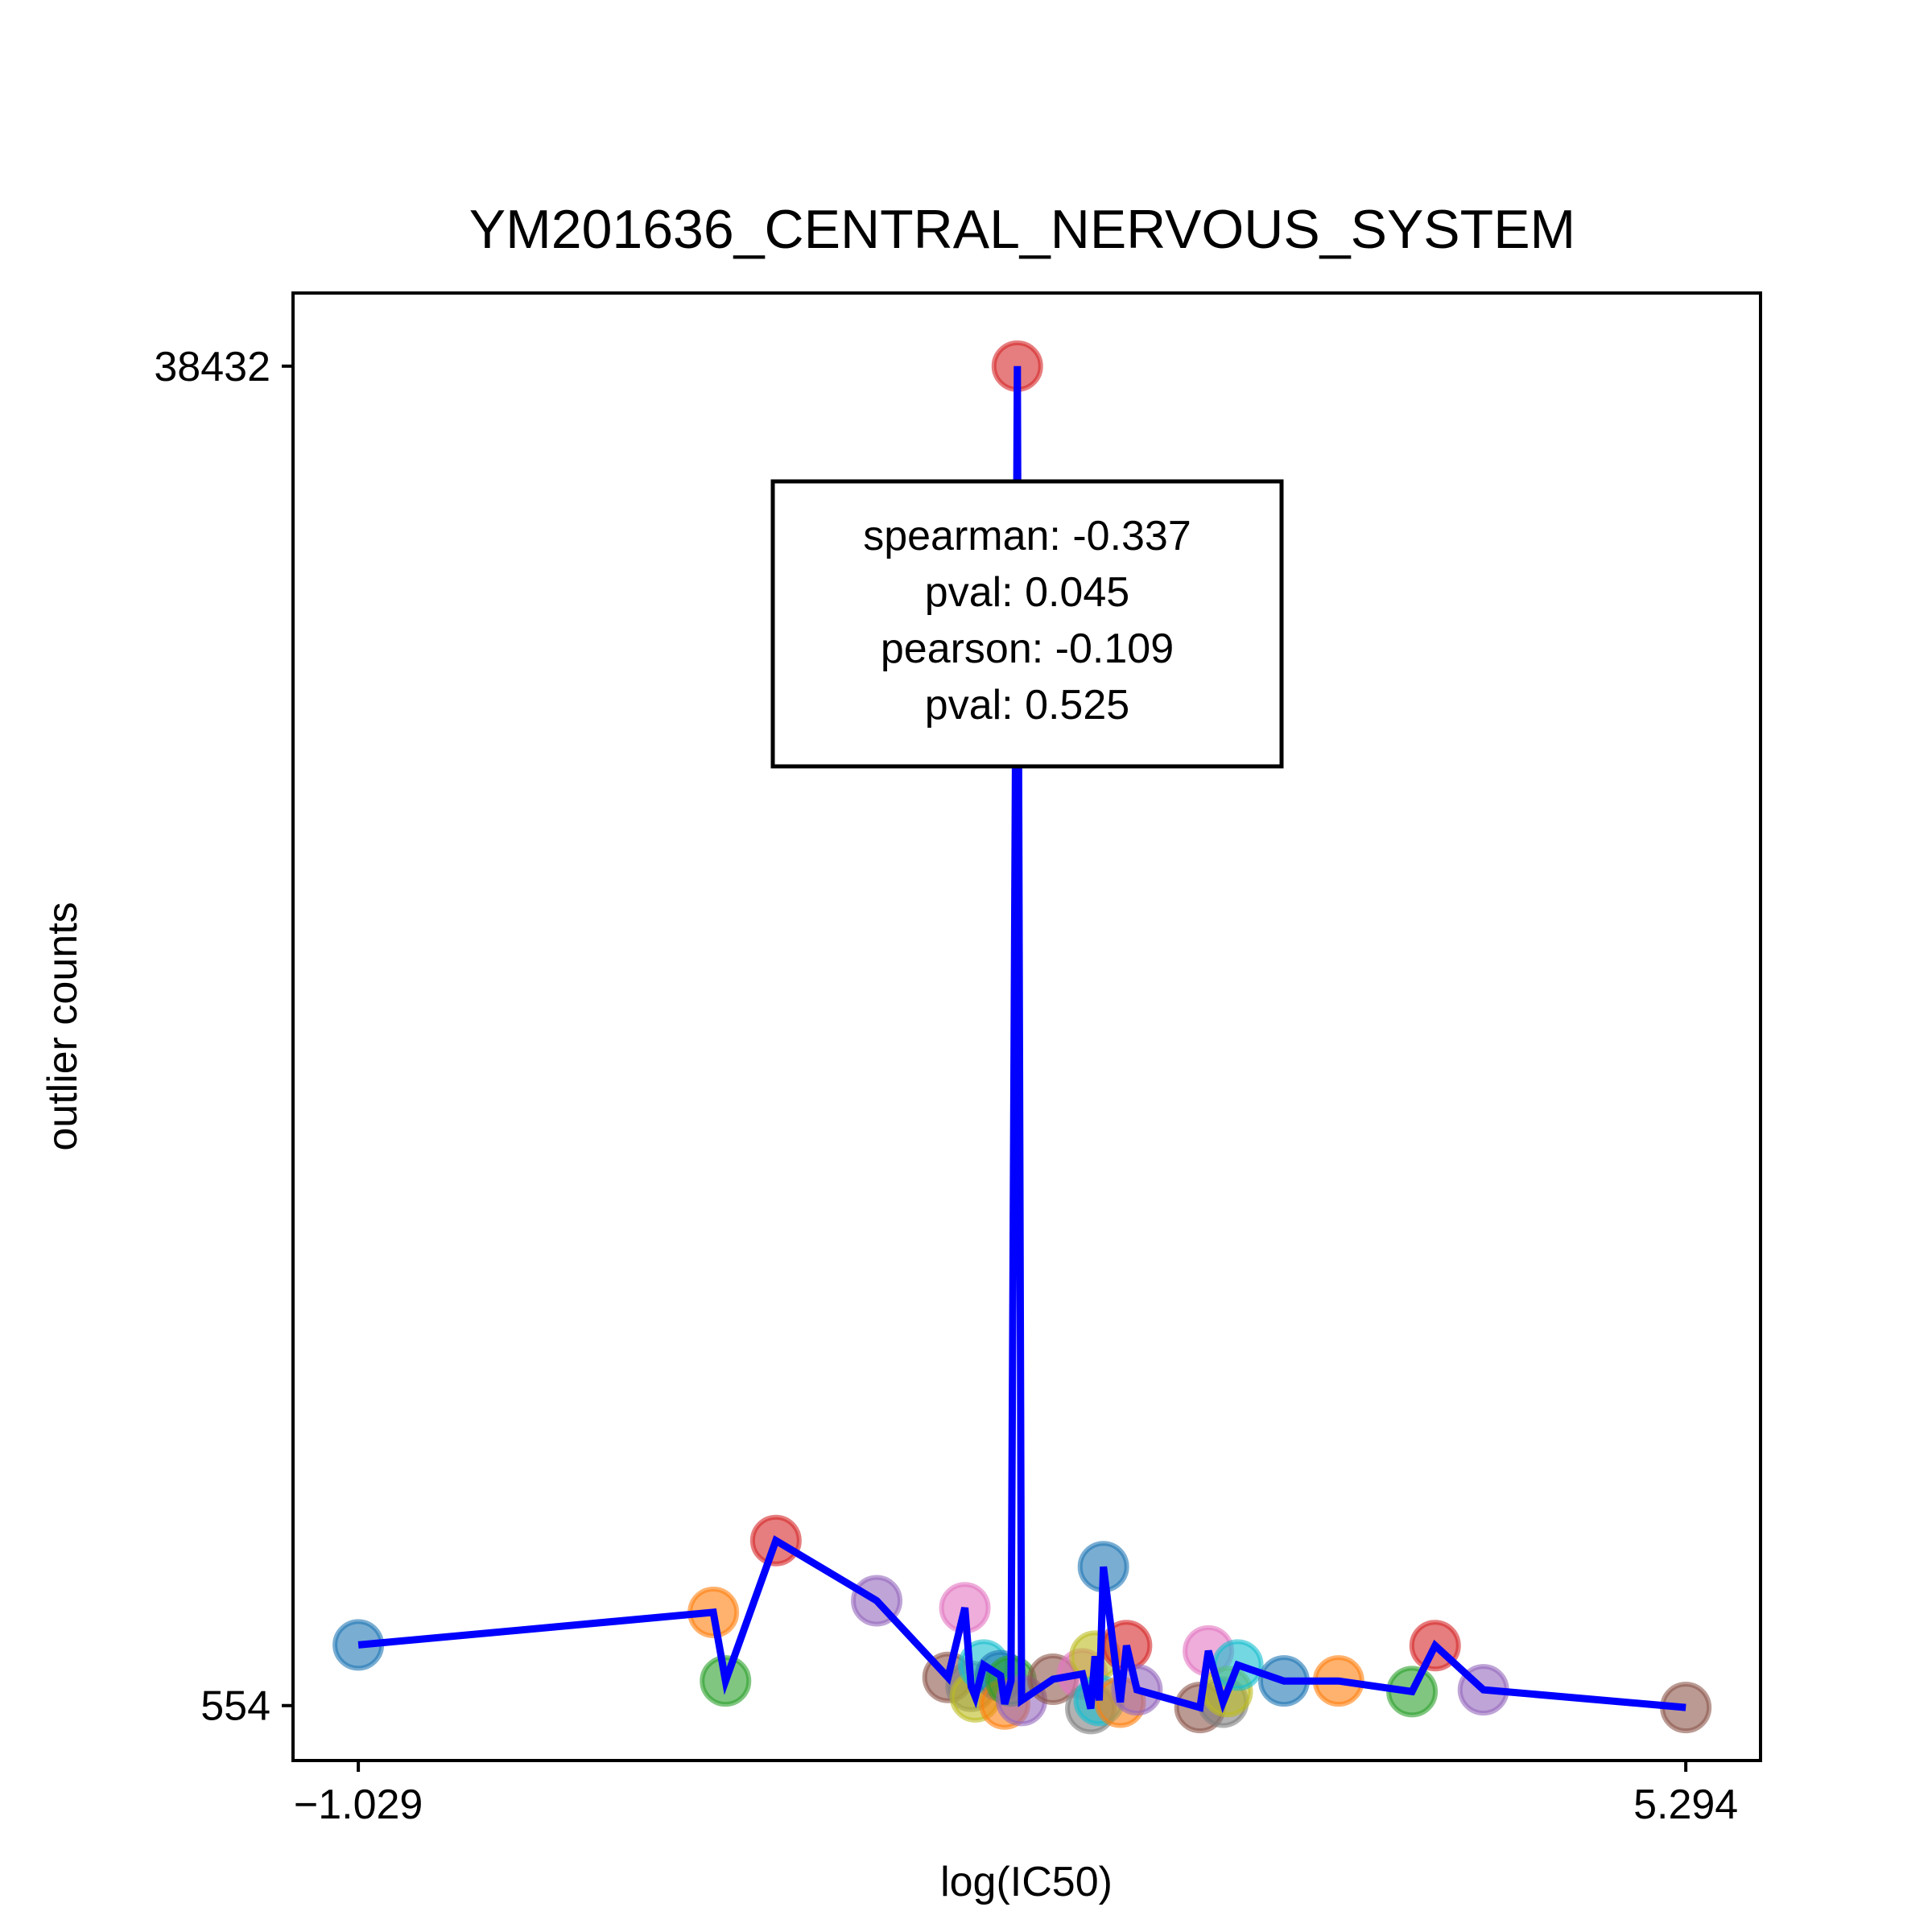  Describe the element at coordinates (212, 367) in the screenshot. I see `y-tick-label: 38432` at that location.